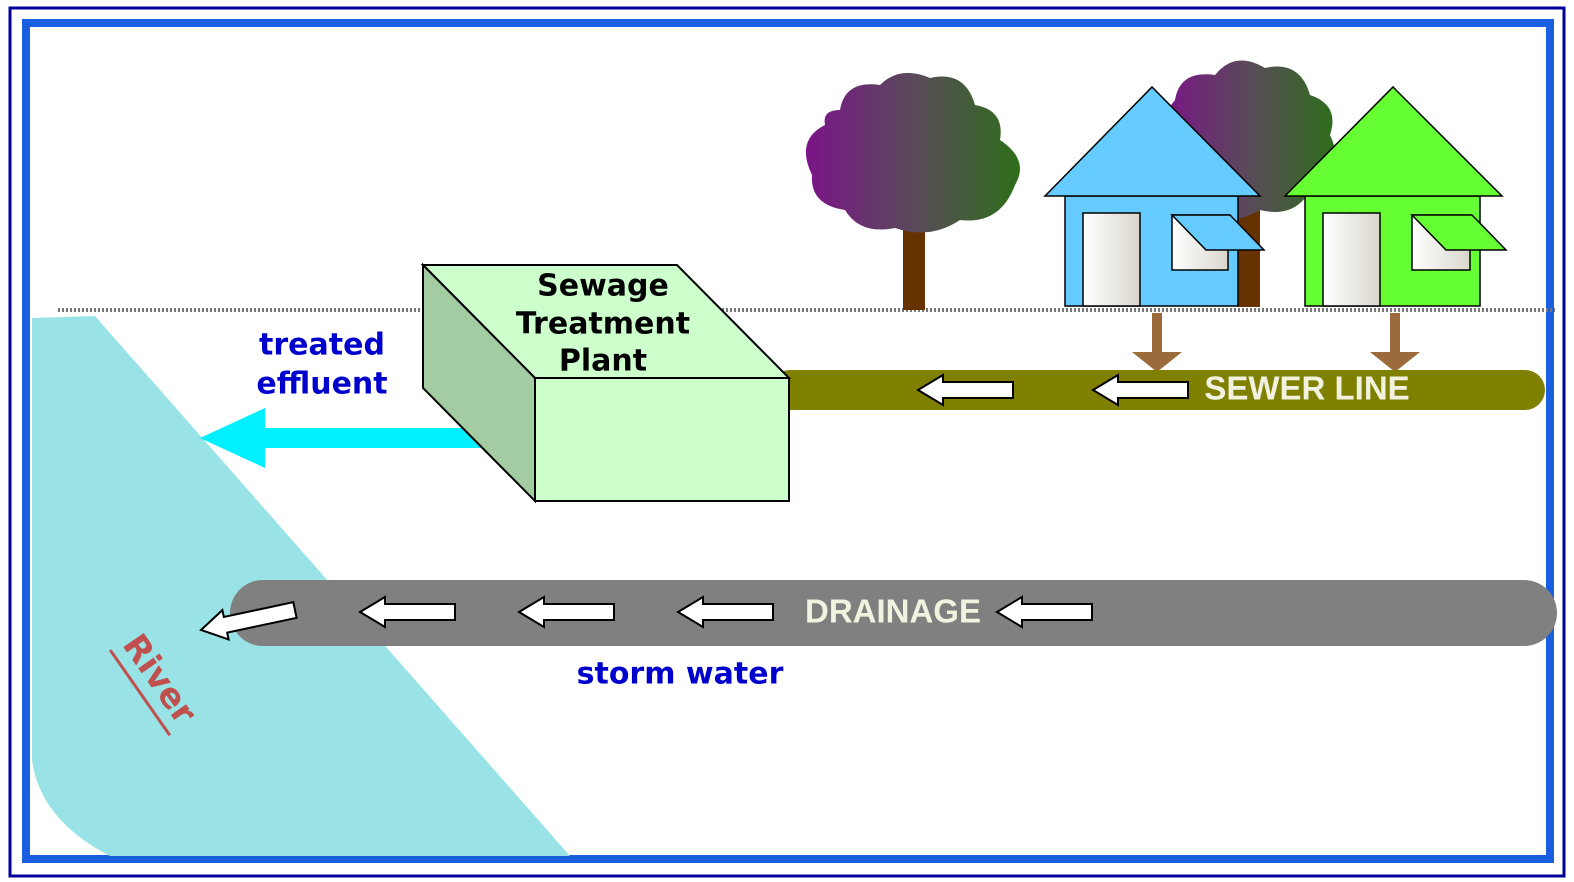 The width and height of the screenshot is (1574, 882). What do you see at coordinates (662, 439) in the screenshot?
I see `plant-front` at bounding box center [662, 439].